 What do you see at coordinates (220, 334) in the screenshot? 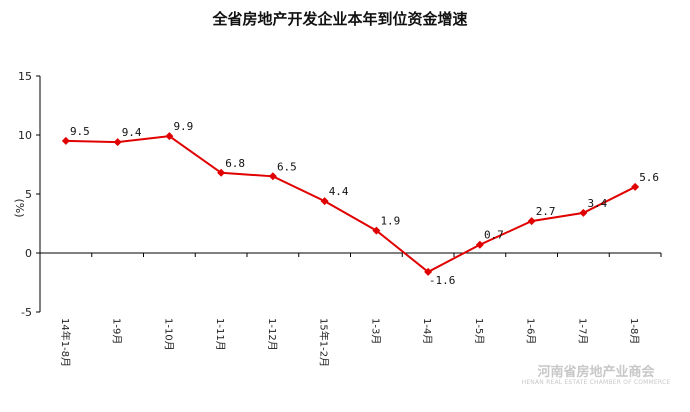
I see `x-tick-label: 1-11月` at bounding box center [220, 334].